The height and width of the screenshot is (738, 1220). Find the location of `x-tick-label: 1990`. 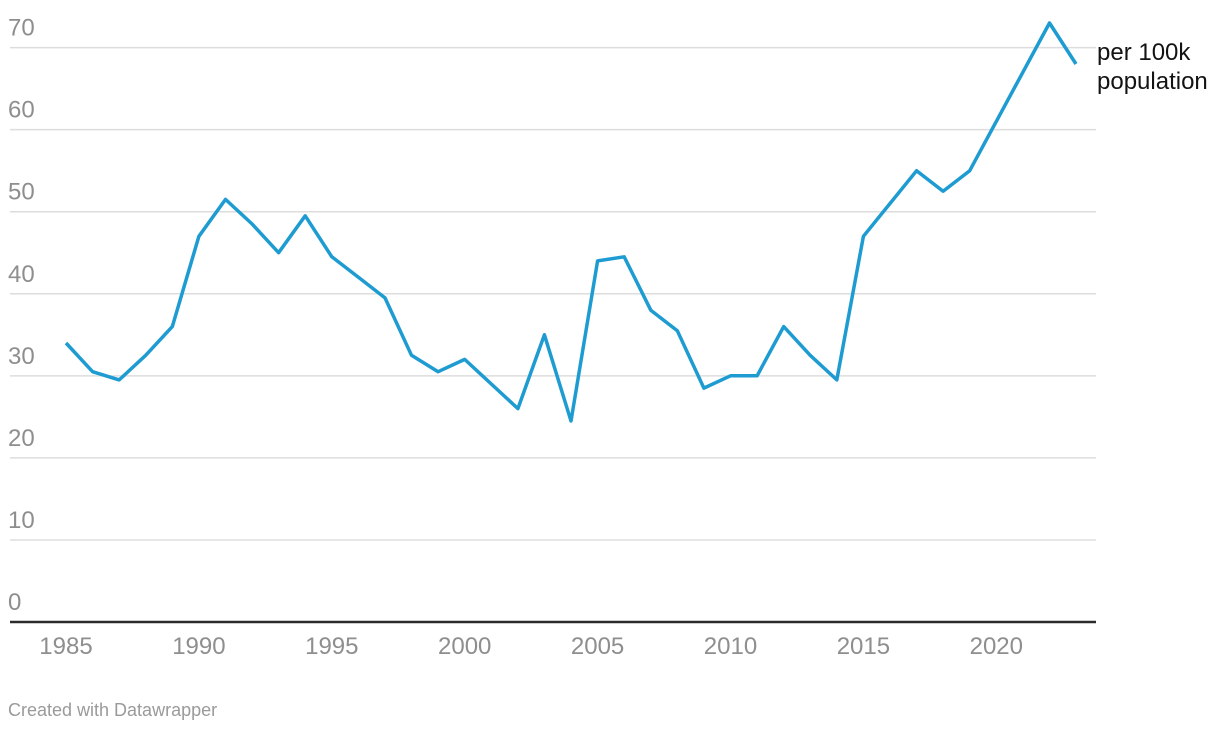

x-tick-label: 1990 is located at coordinates (198, 646).